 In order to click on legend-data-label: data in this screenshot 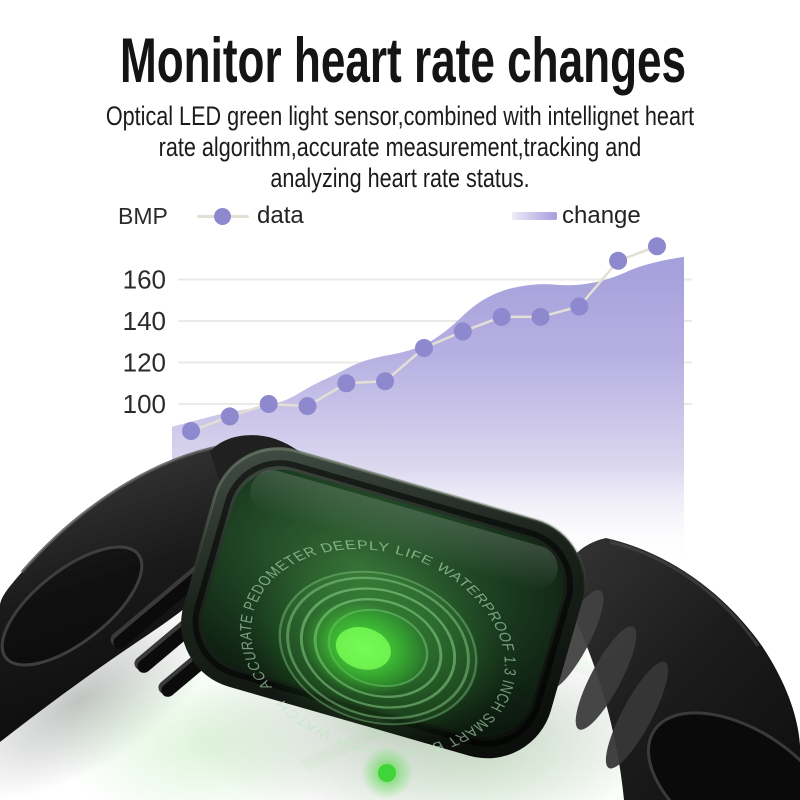, I will do `click(280, 215)`.